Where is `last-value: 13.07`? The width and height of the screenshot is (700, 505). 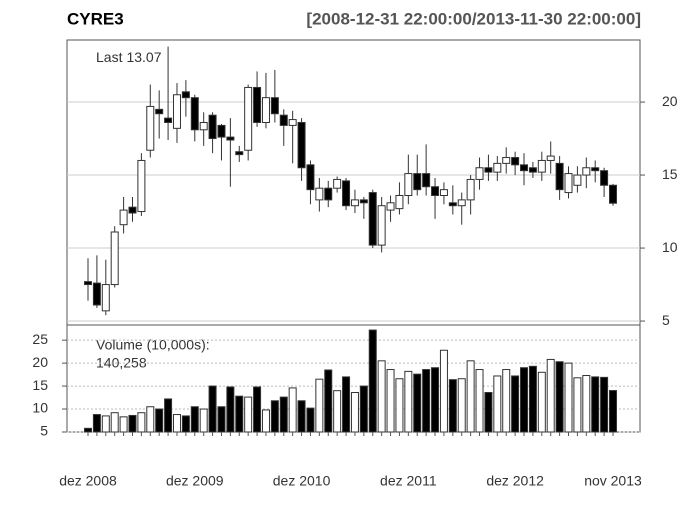
last-value: 13.07 is located at coordinates (143, 57).